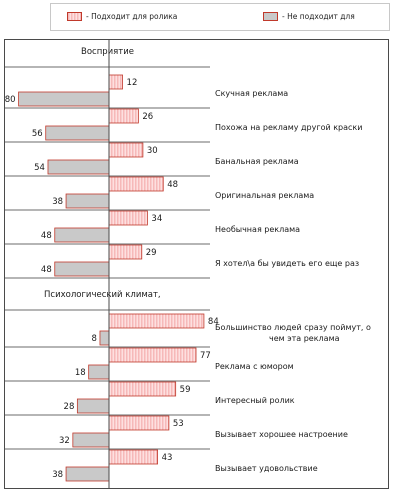 This screenshot has height=495, width=400. Describe the element at coordinates (213, 322) in the screenshot. I see `value-label-suitable: 84` at that location.